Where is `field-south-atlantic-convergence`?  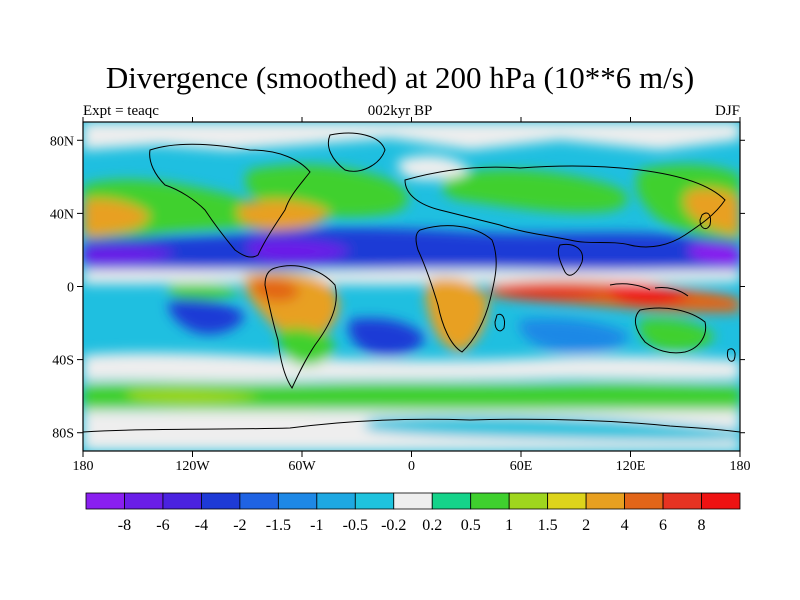
field-south-atlantic-convergence is located at coordinates (386, 337).